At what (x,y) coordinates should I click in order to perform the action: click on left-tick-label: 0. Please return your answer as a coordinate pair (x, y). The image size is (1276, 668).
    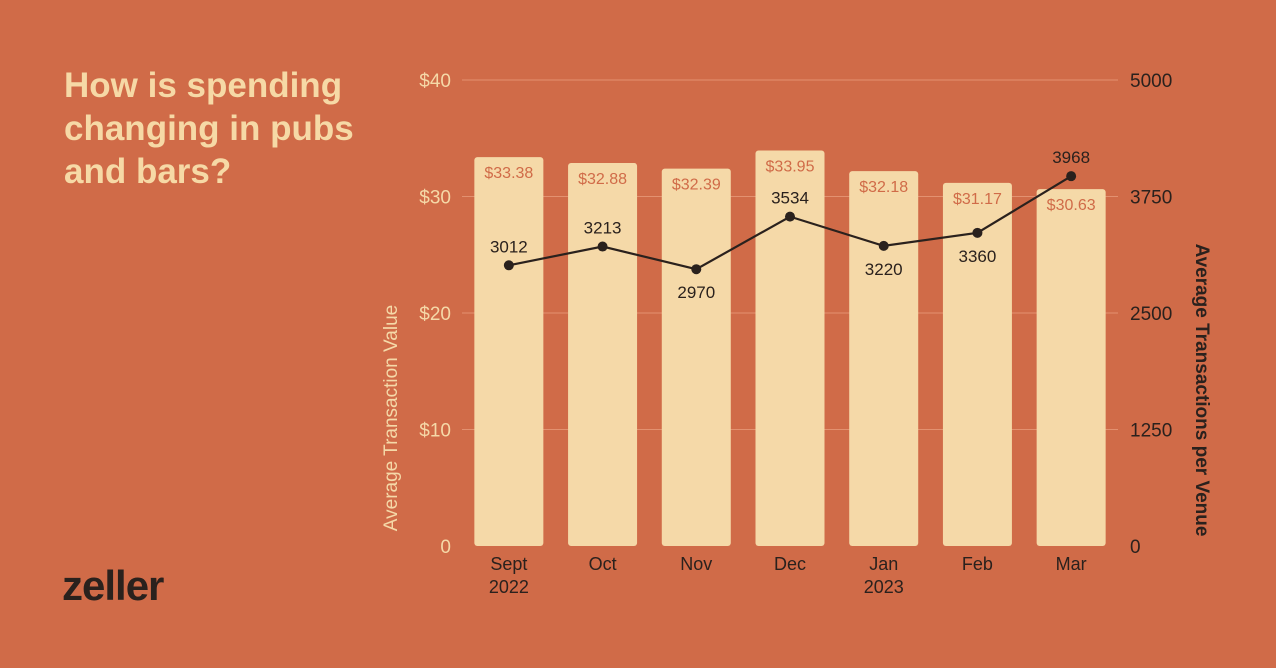
    Looking at the image, I should click on (445, 547).